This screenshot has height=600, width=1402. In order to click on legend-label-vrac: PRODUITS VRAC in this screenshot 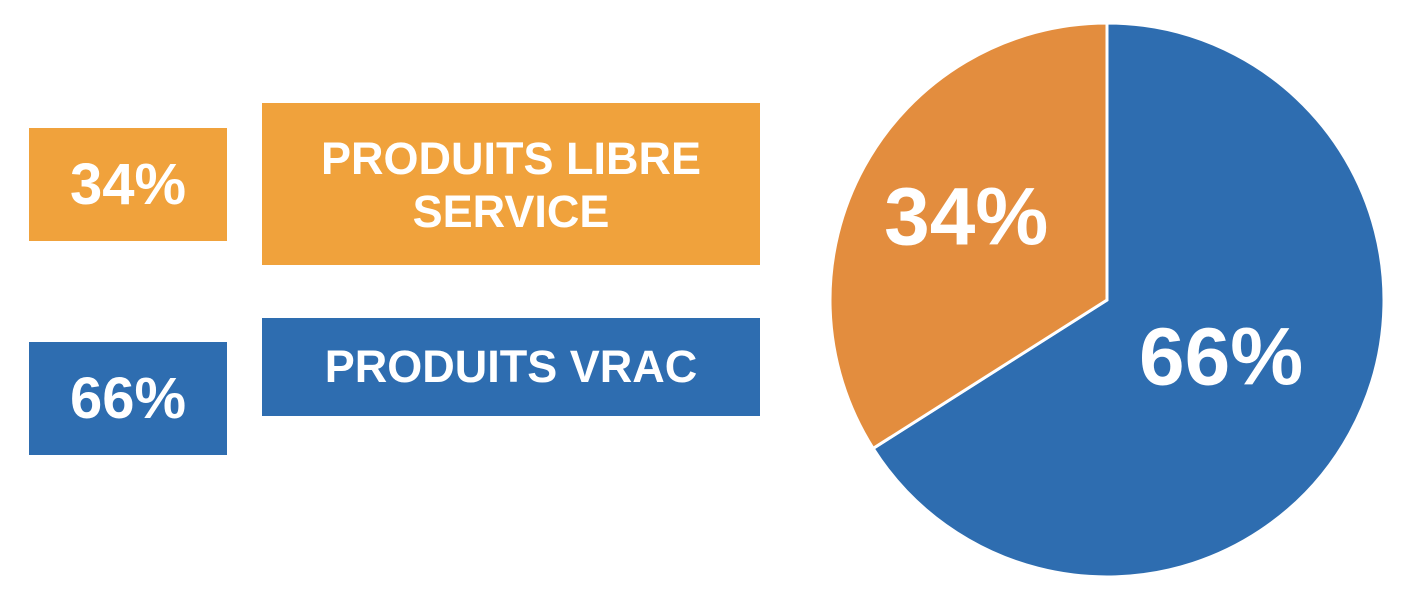, I will do `click(511, 367)`.